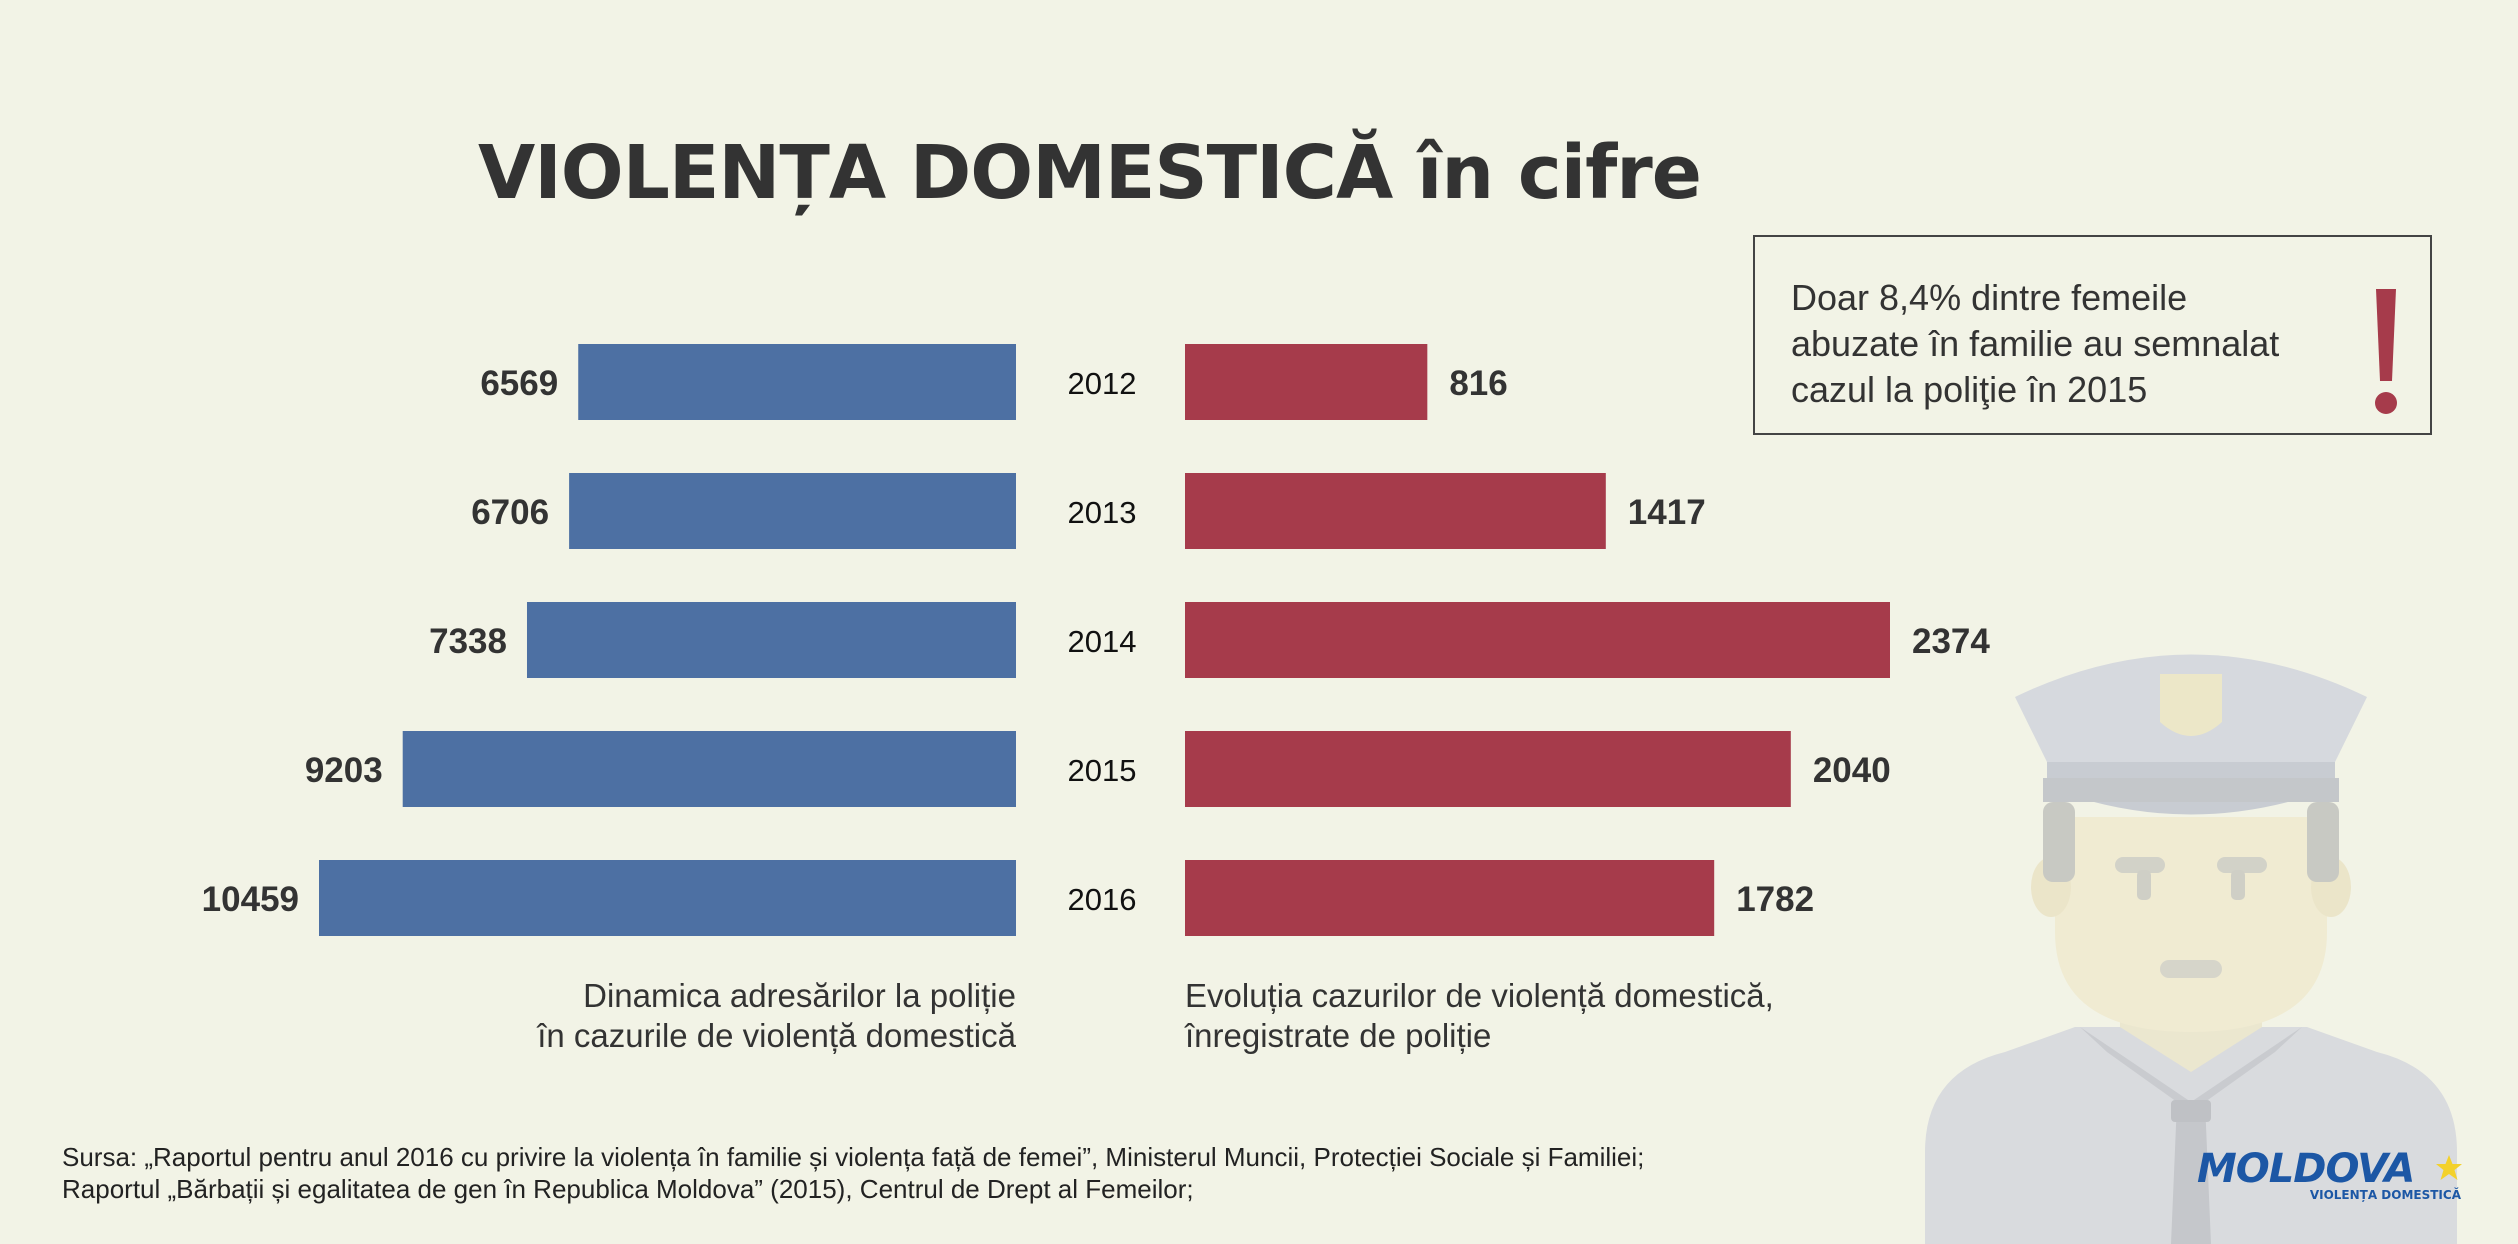 The width and height of the screenshot is (2518, 1244). Describe the element at coordinates (1102, 641) in the screenshot. I see `year-label: 2014` at that location.